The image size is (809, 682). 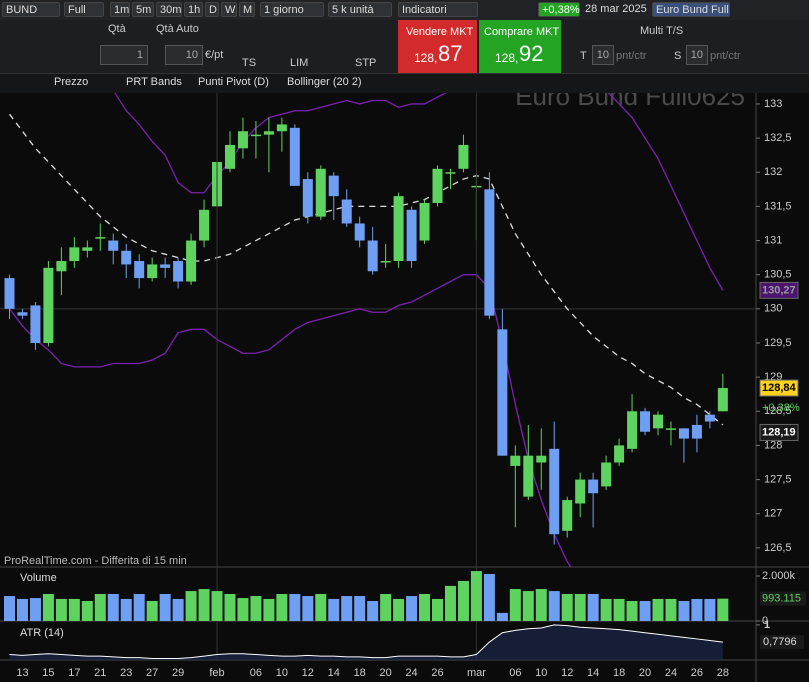 What do you see at coordinates (450, 53) in the screenshot?
I see `sell-dec: 87` at bounding box center [450, 53].